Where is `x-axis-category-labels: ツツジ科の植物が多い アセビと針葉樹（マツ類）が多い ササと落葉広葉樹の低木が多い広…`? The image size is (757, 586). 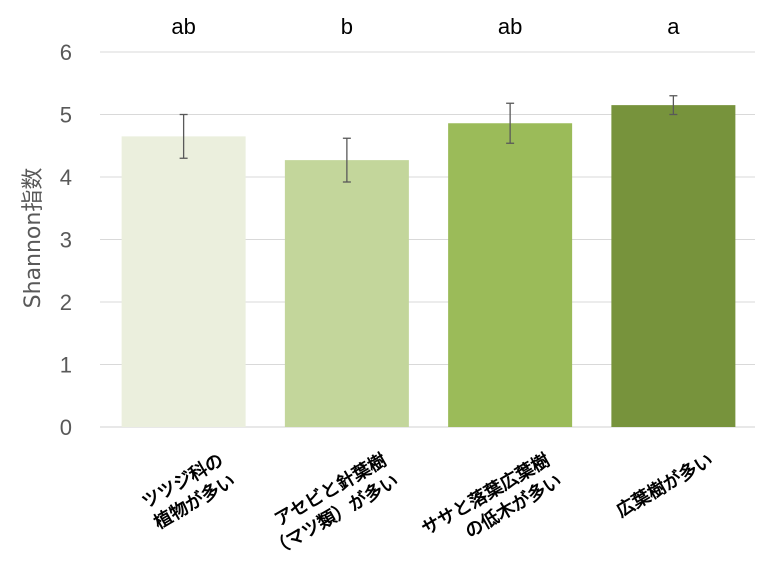 x-axis-category-labels: ツツジ科の植物が多い アセビと針葉樹（マツ類）が多い ササと落葉広葉樹の低木が多い広… is located at coordinates (427, 505).